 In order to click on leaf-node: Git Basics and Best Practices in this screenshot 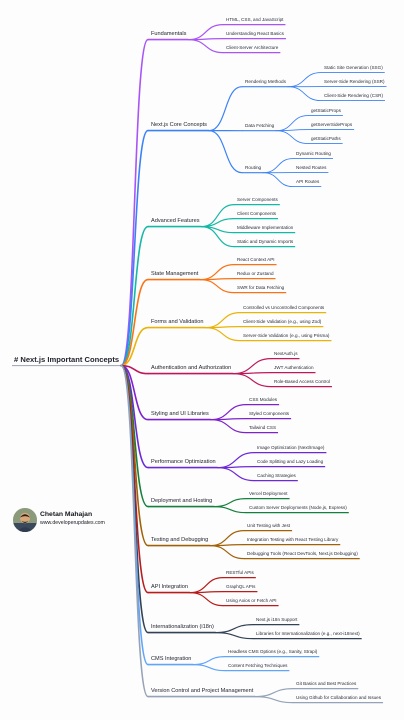, I will do `click(326, 683)`.